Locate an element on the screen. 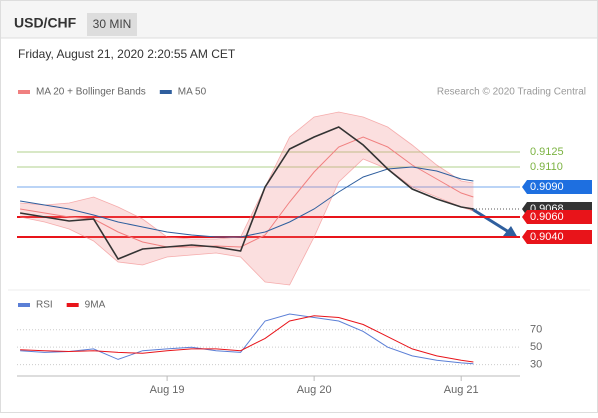 The height and width of the screenshot is (418, 598). y-tick-label: 50 is located at coordinates (536, 347).